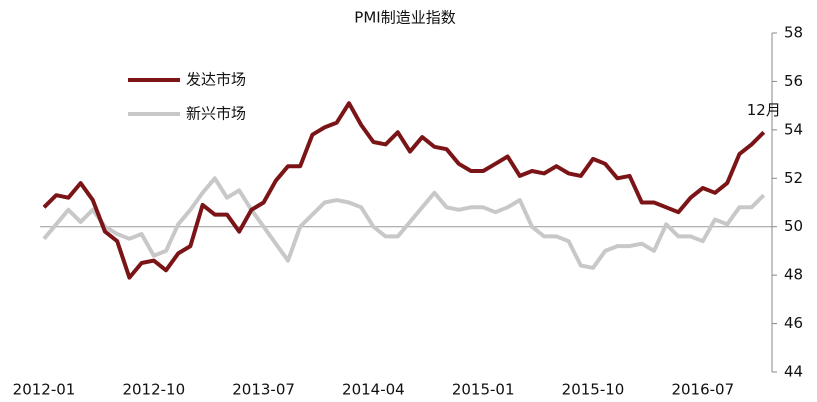 This screenshot has width=817, height=402. Describe the element at coordinates (793, 129) in the screenshot. I see `y-tick-label: 54` at that location.